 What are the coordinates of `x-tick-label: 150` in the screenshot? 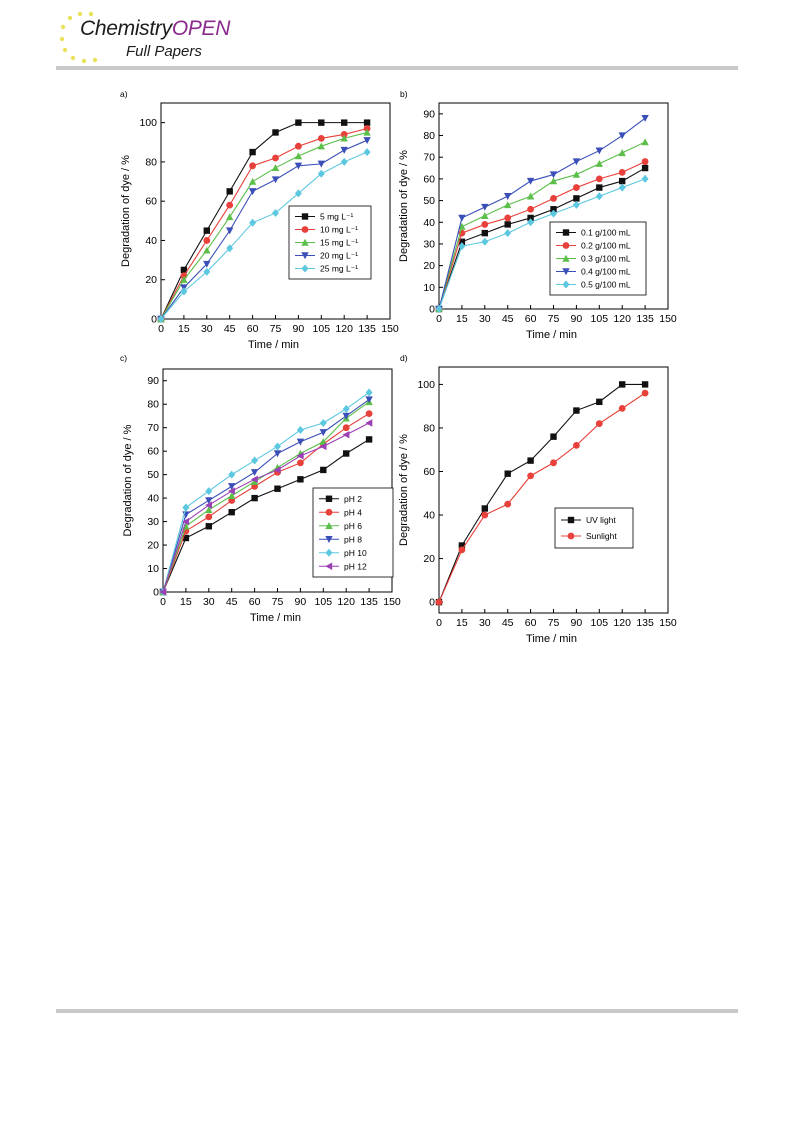 It's located at (668, 319).